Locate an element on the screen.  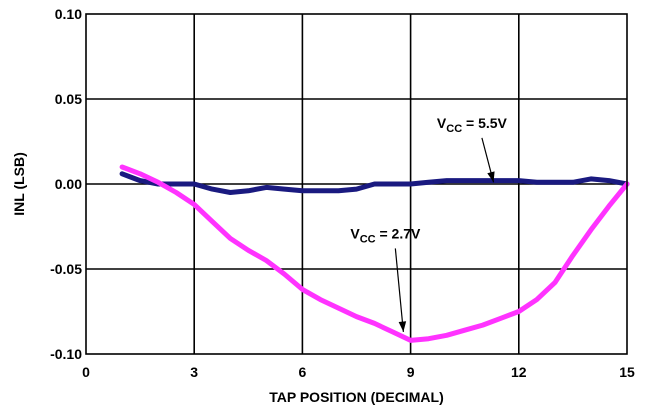
x-tick-label: 6 is located at coordinates (303, 372).